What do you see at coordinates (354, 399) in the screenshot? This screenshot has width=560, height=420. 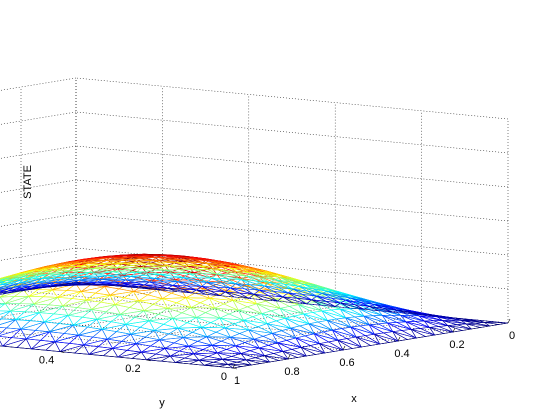 I see `x-axis-label: x` at bounding box center [354, 399].